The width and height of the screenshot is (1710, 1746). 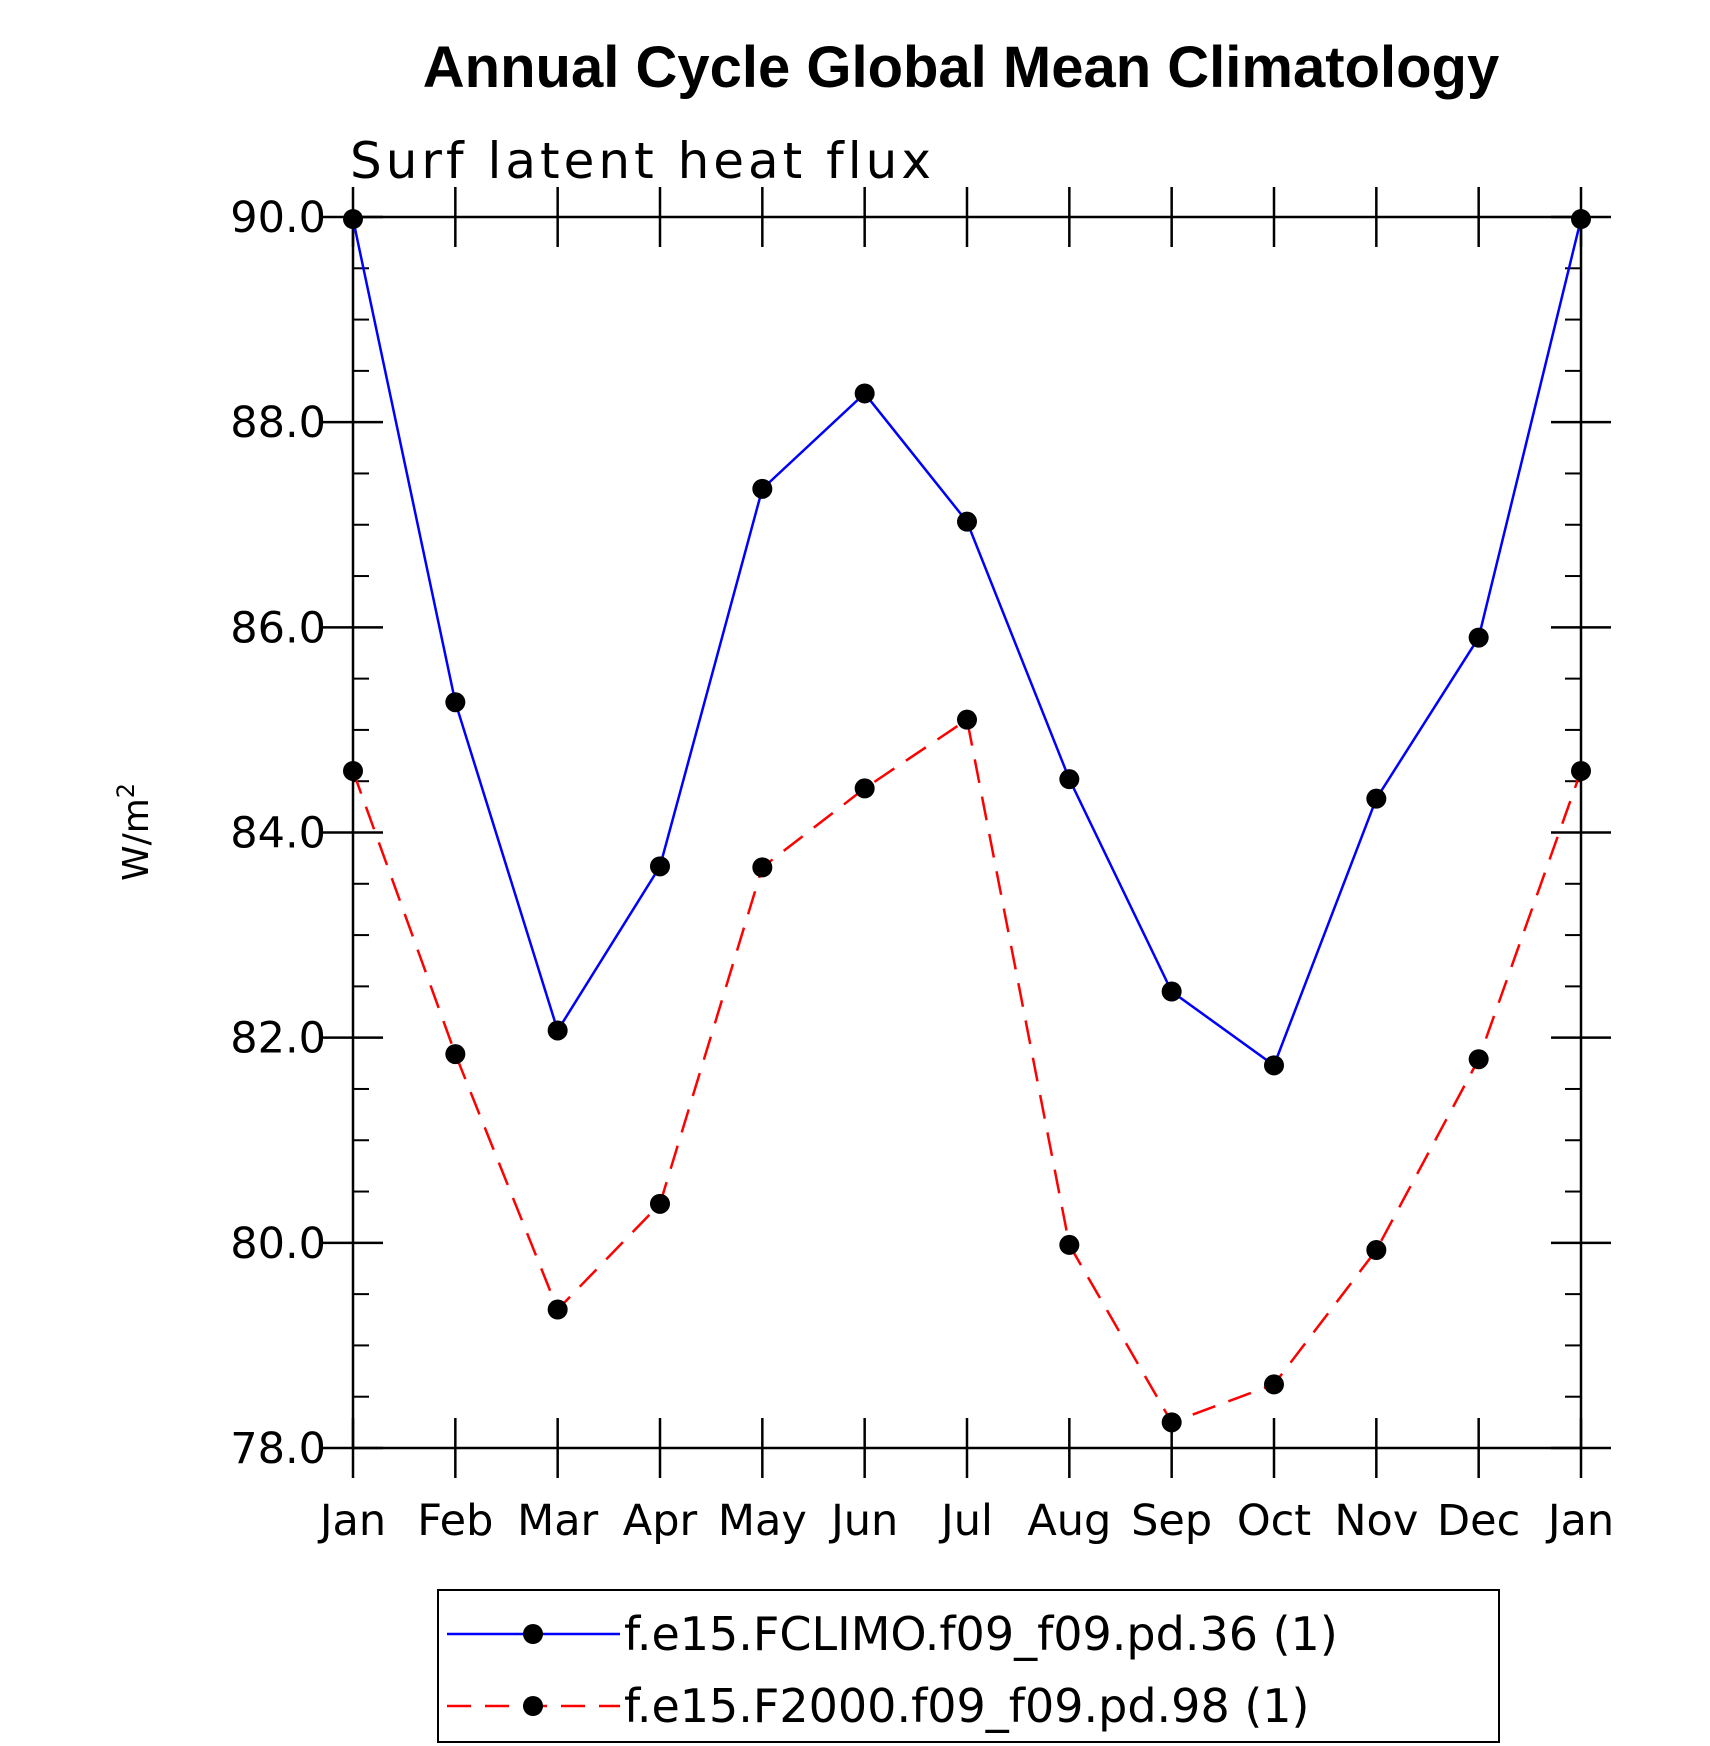 What do you see at coordinates (278, 423) in the screenshot?
I see `y-tick-label-5: 88.0` at bounding box center [278, 423].